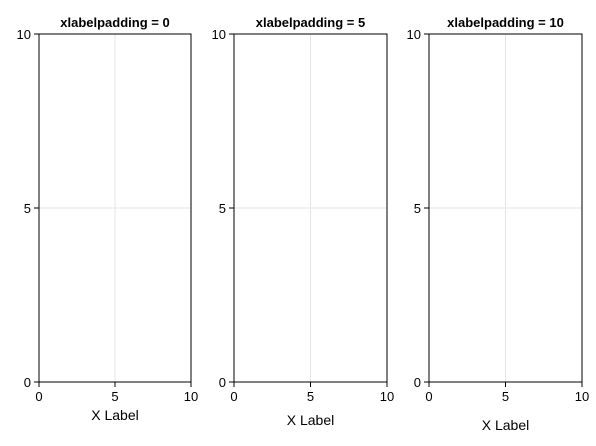 Image resolution: width=596 pixels, height=446 pixels. Describe the element at coordinates (310, 22) in the screenshot. I see `subplot-title: xlabelpadding = 5` at that location.